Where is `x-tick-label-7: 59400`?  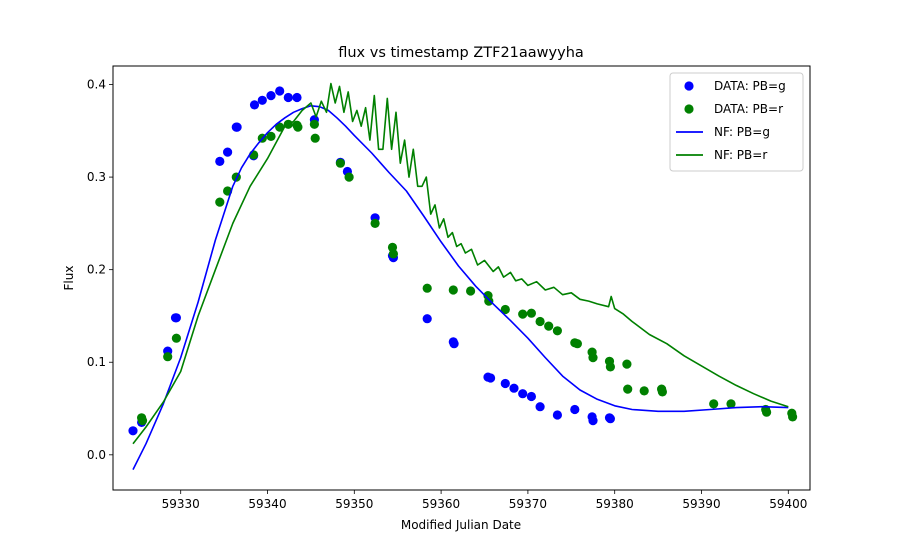 x-tick-label-7: 59400 is located at coordinates (788, 504).